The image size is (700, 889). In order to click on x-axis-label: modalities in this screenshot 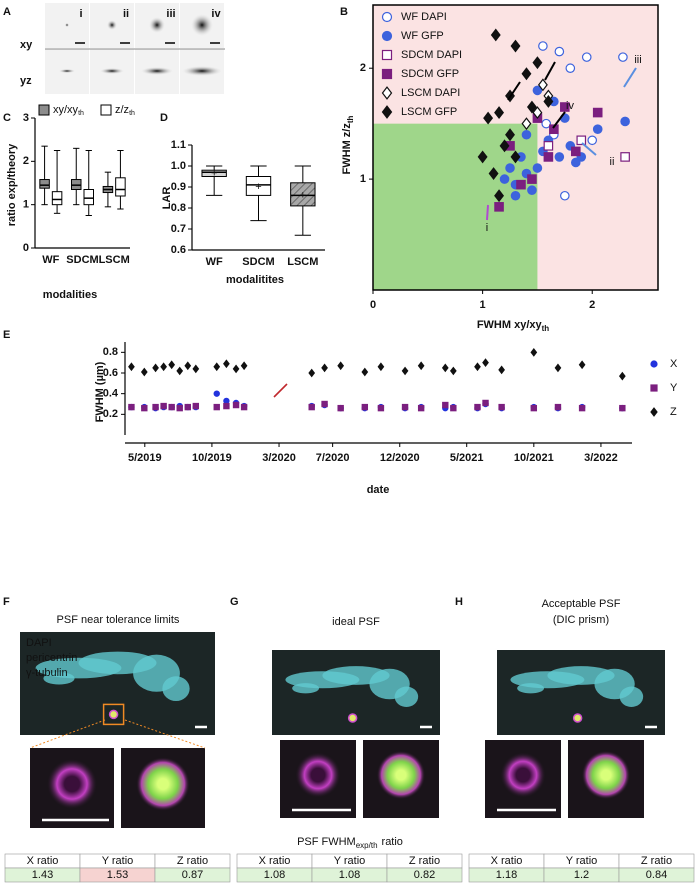, I will do `click(70, 295)`.